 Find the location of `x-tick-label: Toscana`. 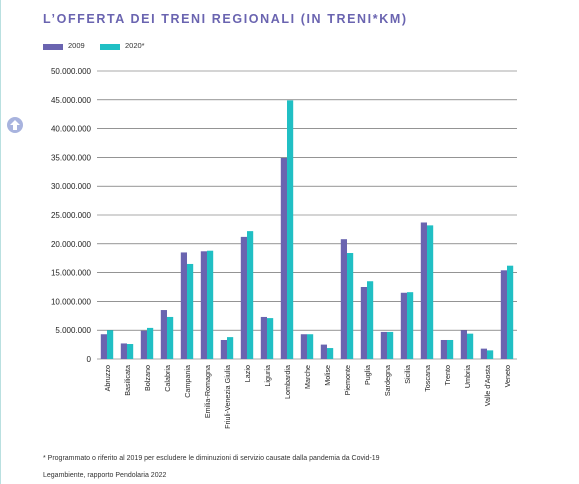

x-tick-label: Toscana is located at coordinates (427, 378).